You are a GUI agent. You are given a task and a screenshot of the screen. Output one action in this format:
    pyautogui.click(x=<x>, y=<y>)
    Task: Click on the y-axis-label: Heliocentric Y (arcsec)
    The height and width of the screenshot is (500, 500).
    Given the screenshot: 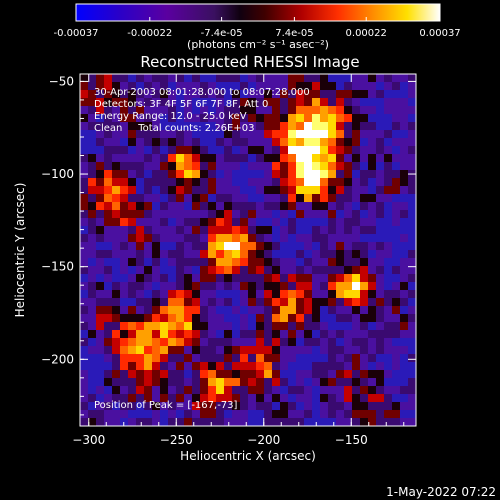 What is the action you would take?
    pyautogui.click(x=20, y=250)
    